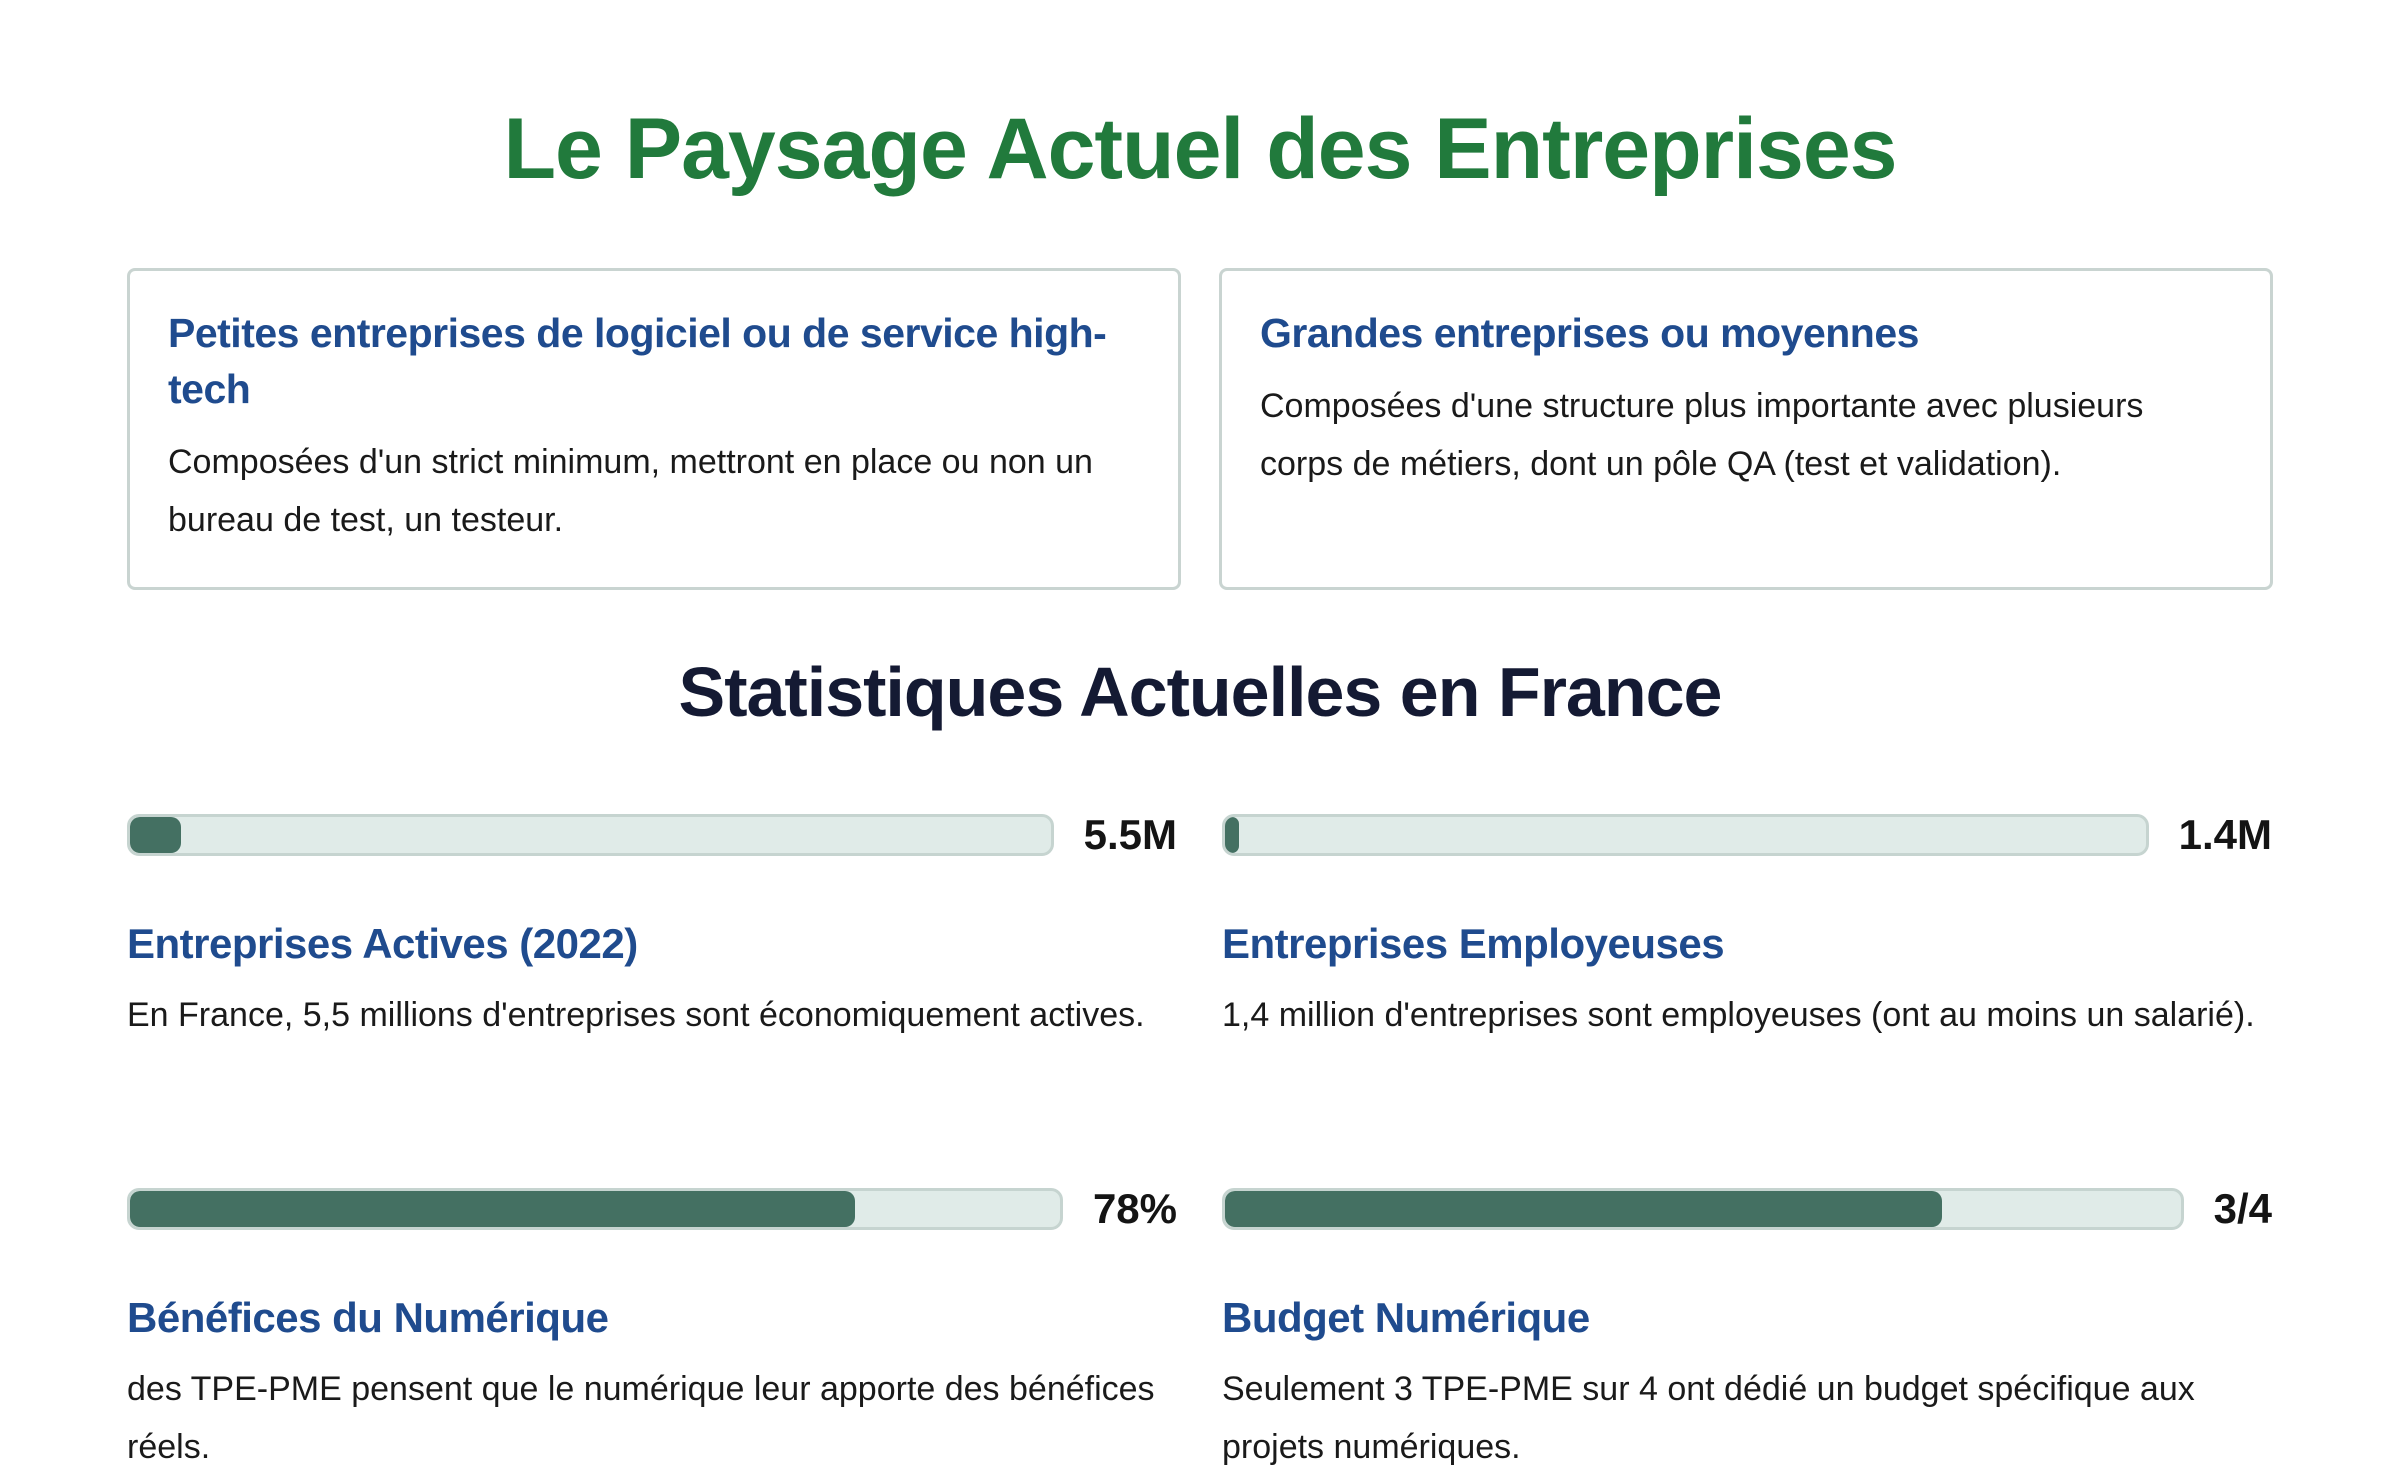  What do you see at coordinates (1200, 149) in the screenshot?
I see `page-title: Le Paysage Actuel des Entreprises` at bounding box center [1200, 149].